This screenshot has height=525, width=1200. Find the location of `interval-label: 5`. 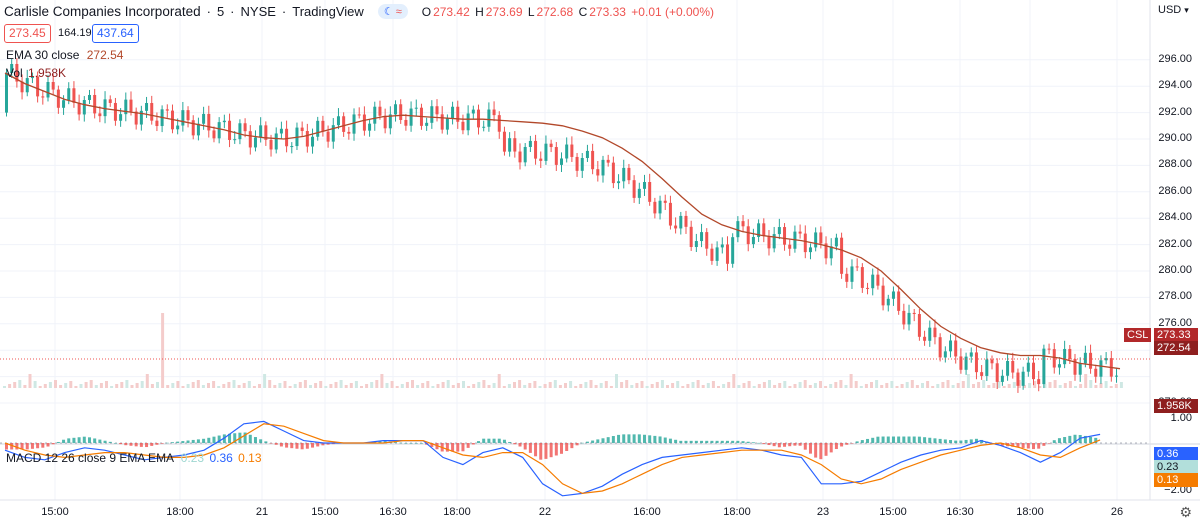

interval-label: 5 is located at coordinates (220, 11).